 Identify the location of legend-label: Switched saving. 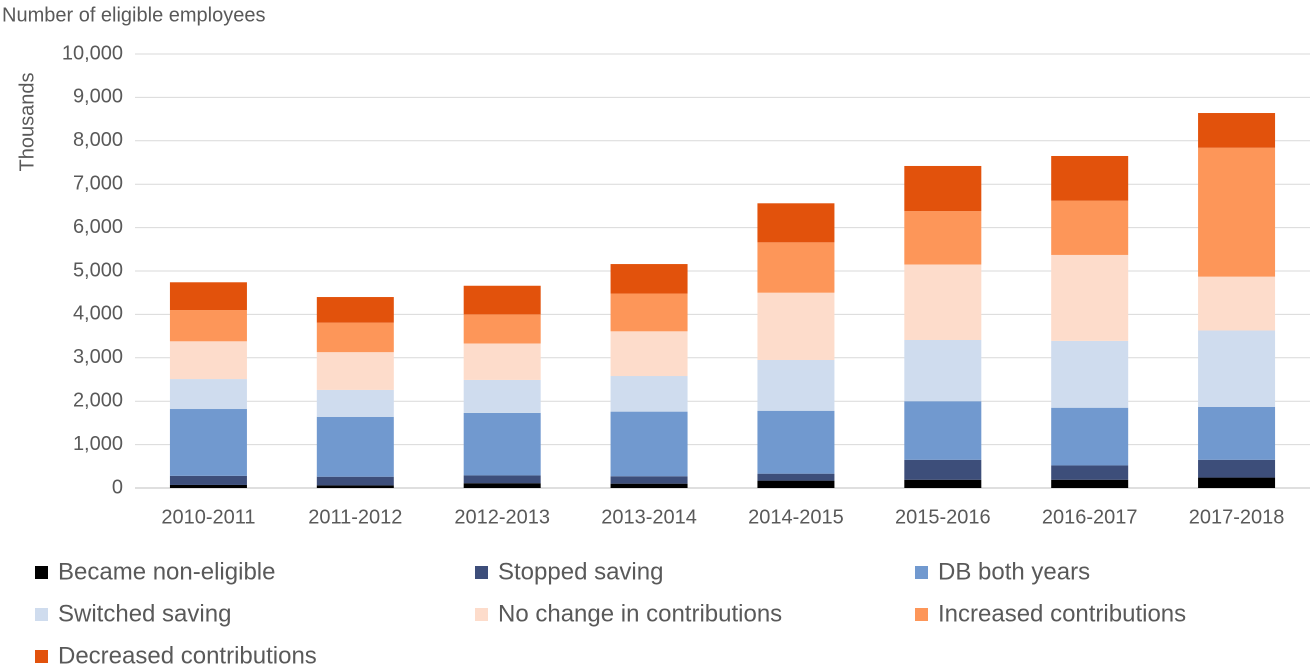
(144, 613).